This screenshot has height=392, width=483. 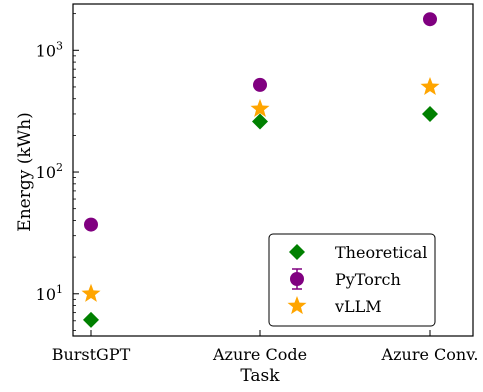 I want to click on legend-frame, so click(x=352, y=280).